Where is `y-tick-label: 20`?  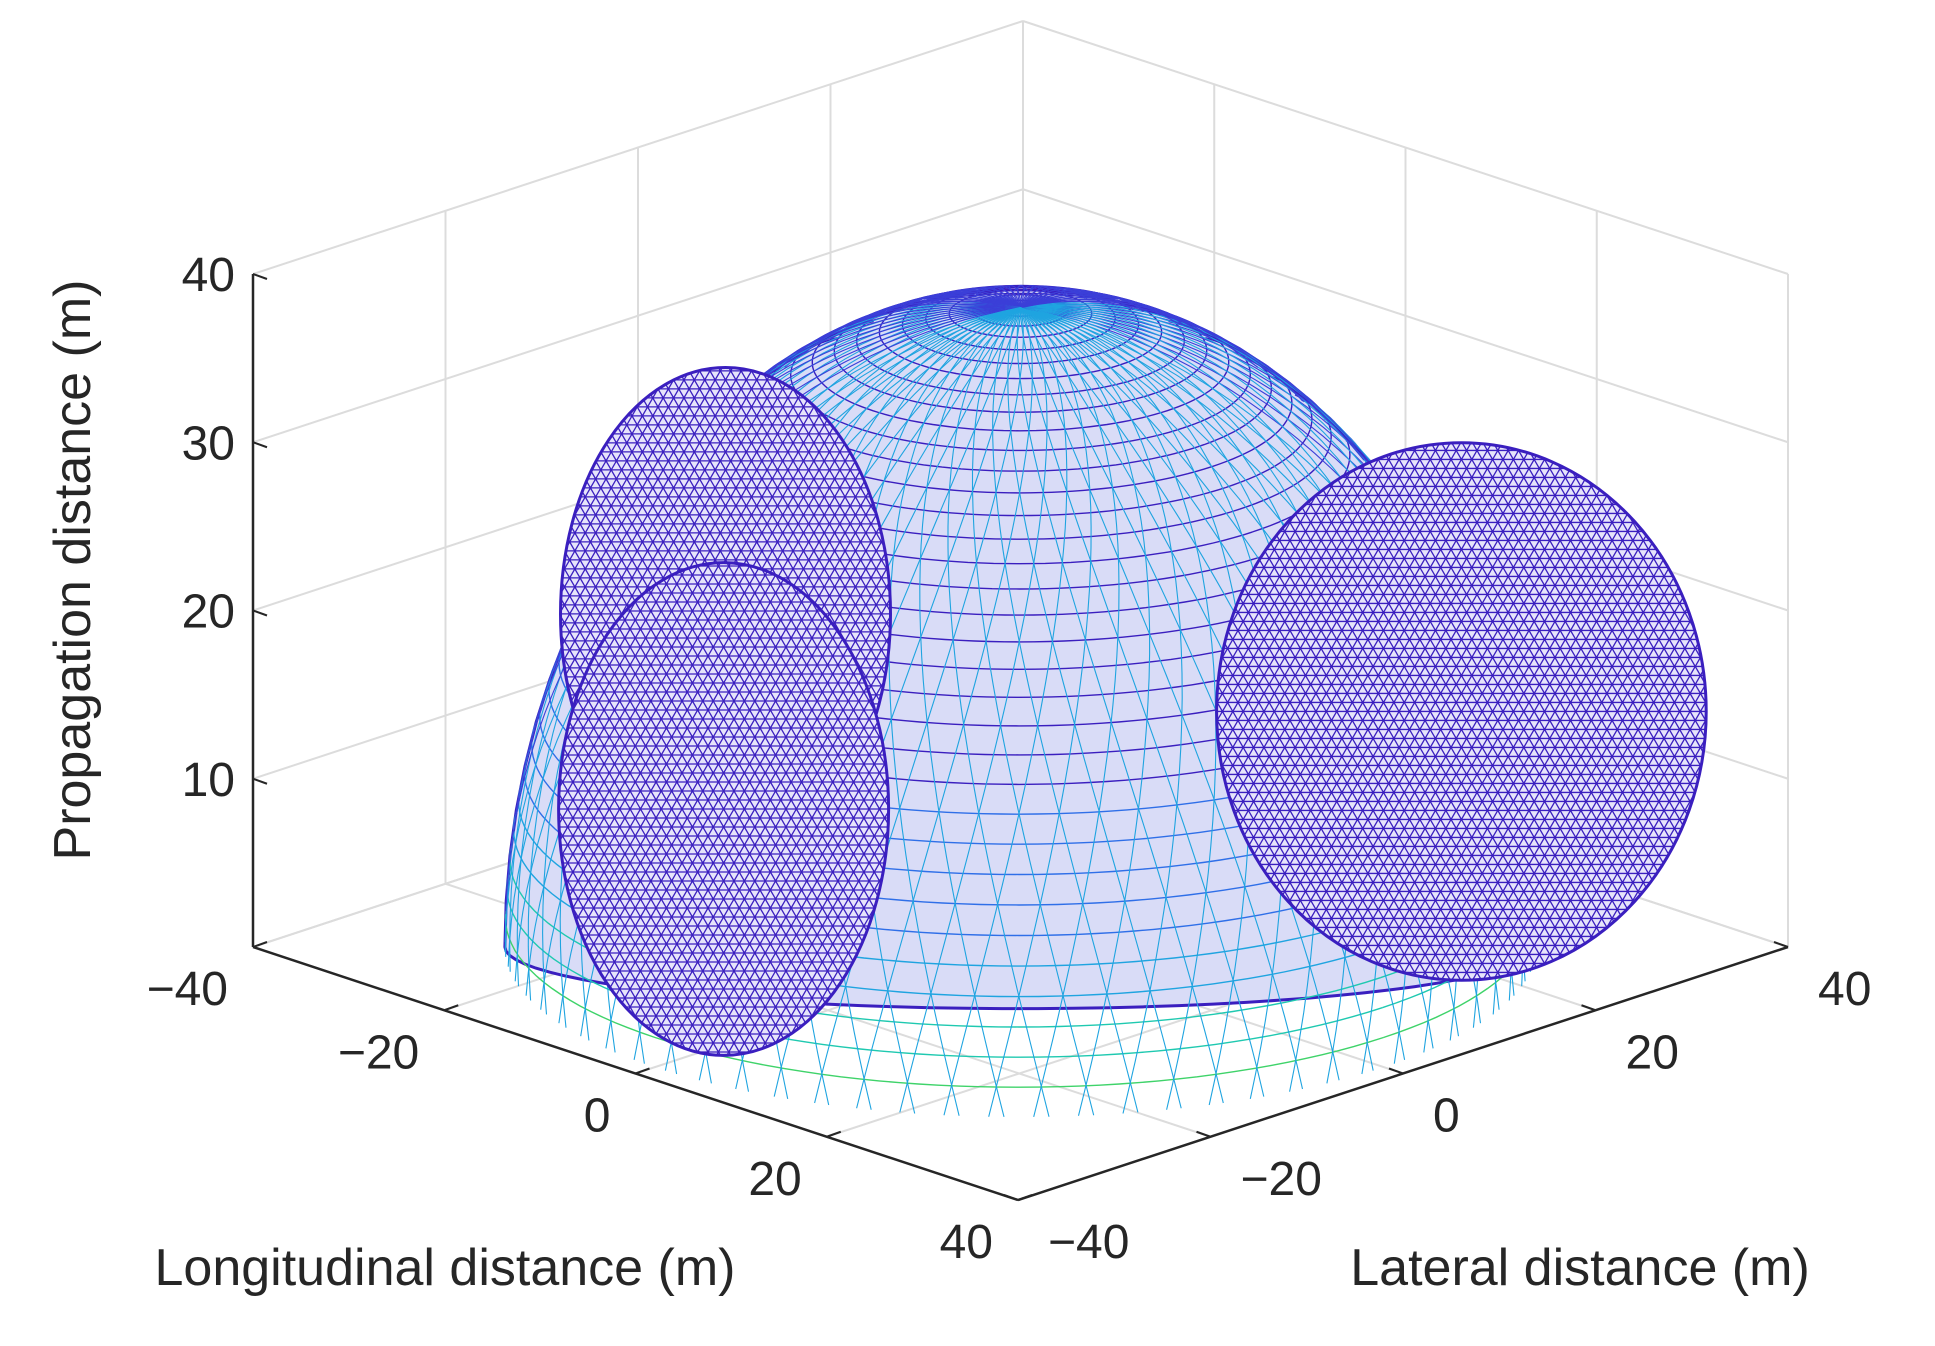
y-tick-label: 20 is located at coordinates (1652, 1052).